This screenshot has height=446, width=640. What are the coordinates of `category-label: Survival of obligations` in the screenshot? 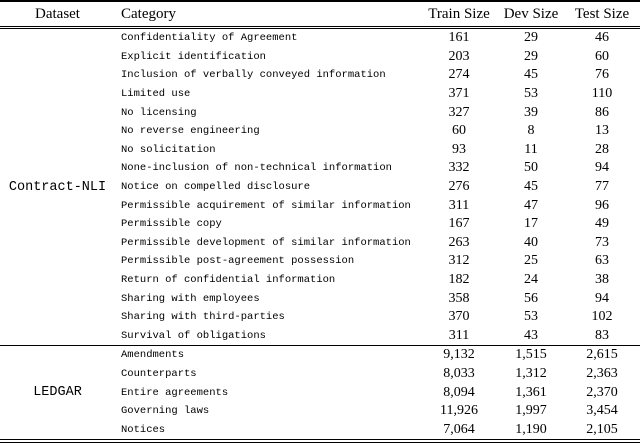 It's located at (193, 335).